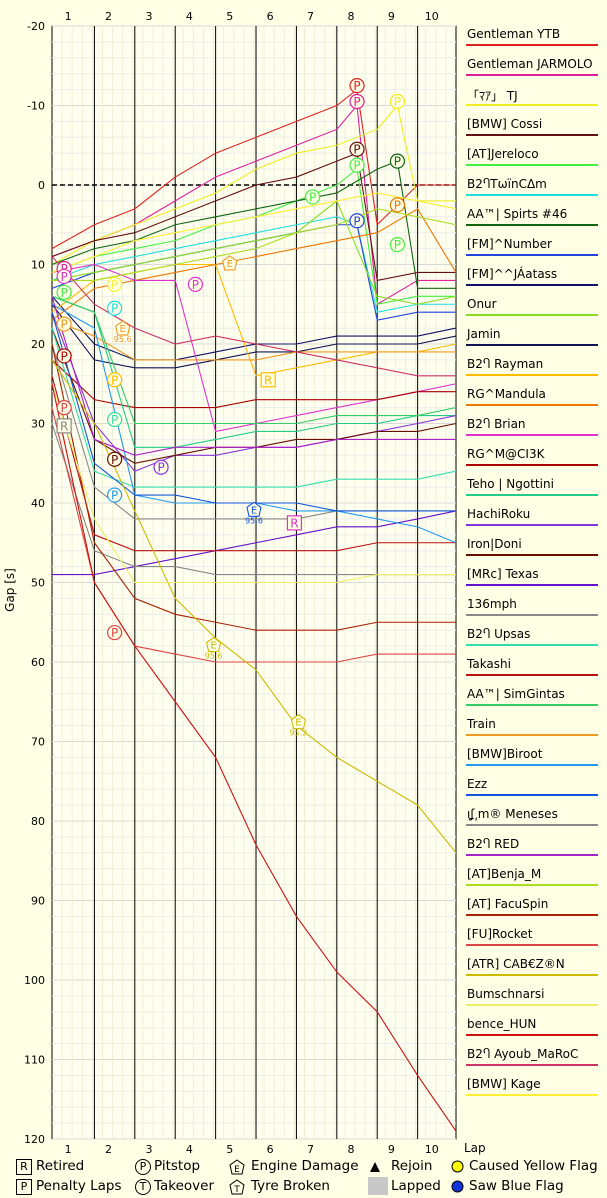 The image size is (607, 1198). I want to click on legend-driver-name: Gentleman JARMOLO, so click(530, 64).